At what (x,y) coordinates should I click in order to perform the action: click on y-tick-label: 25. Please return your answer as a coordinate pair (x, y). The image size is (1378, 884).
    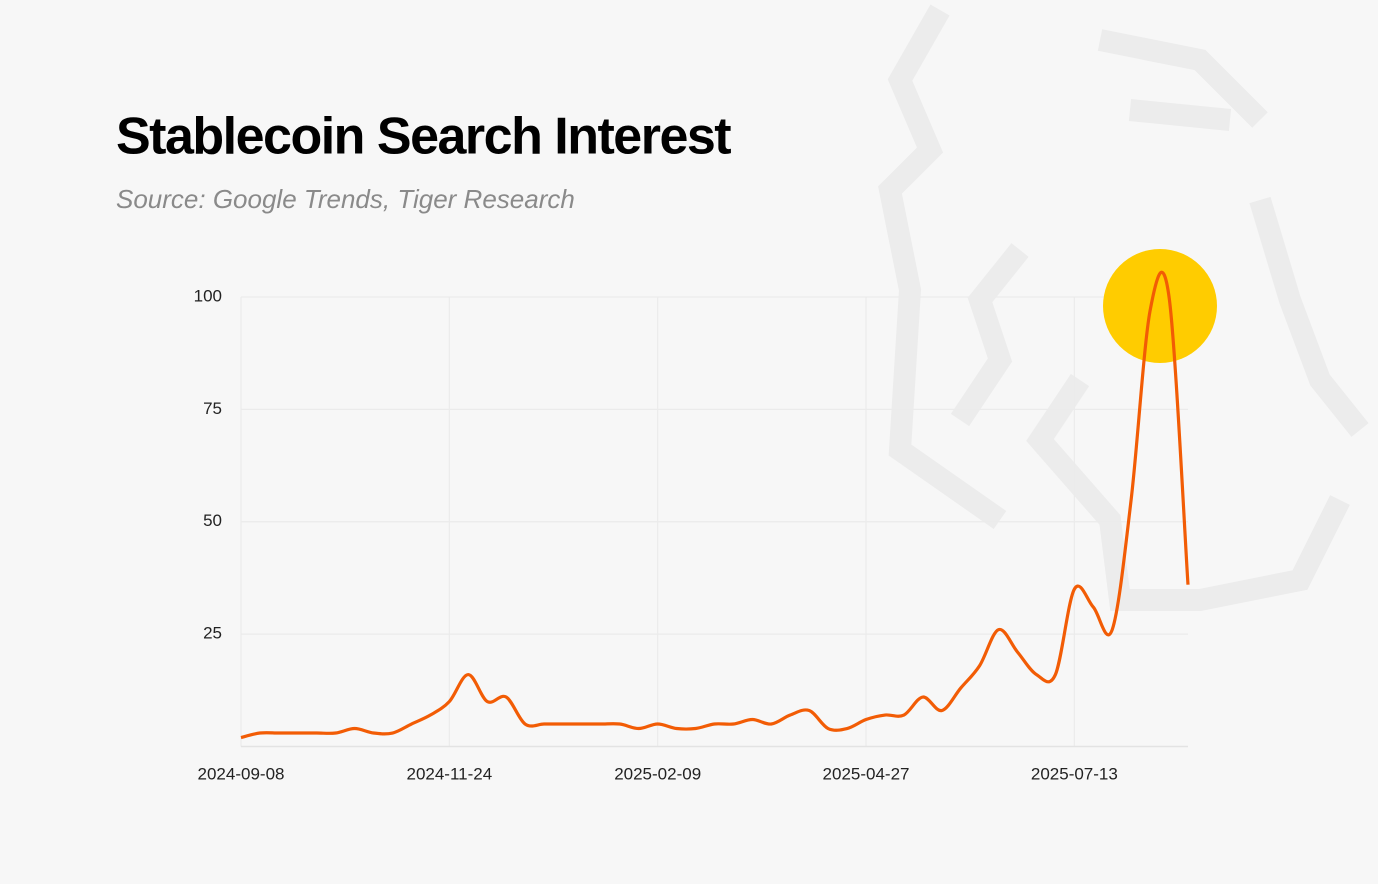
    Looking at the image, I should click on (212, 633).